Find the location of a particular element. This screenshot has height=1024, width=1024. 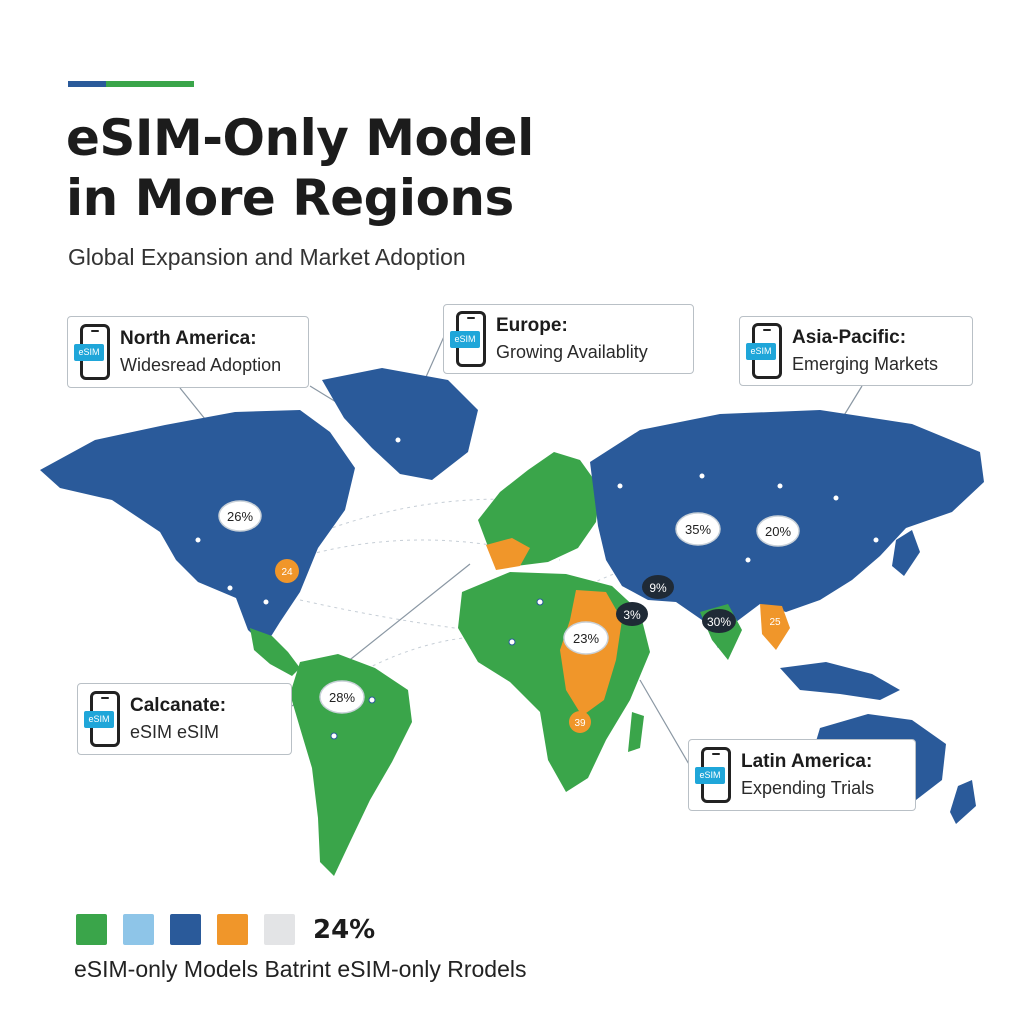

svg-text: 39 is located at coordinates (580, 723).